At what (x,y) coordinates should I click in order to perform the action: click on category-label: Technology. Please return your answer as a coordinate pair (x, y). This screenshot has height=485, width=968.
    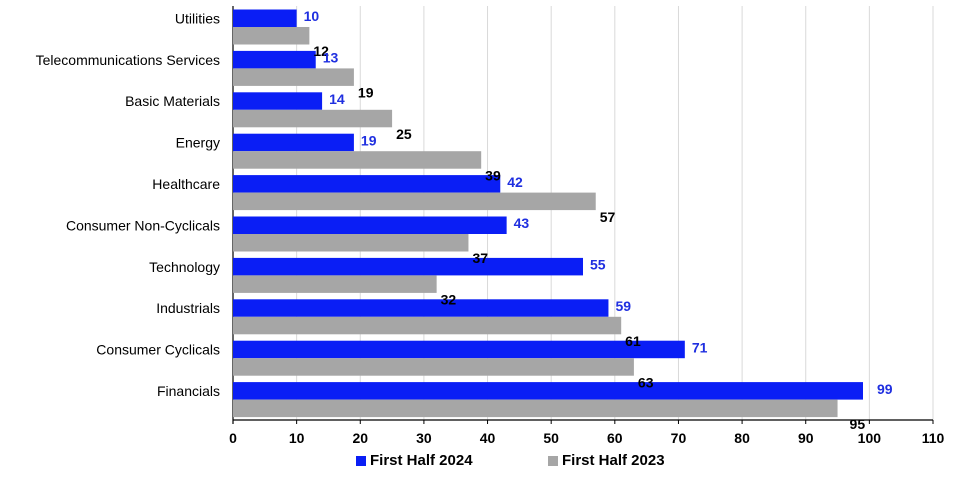
    Looking at the image, I should click on (184, 267).